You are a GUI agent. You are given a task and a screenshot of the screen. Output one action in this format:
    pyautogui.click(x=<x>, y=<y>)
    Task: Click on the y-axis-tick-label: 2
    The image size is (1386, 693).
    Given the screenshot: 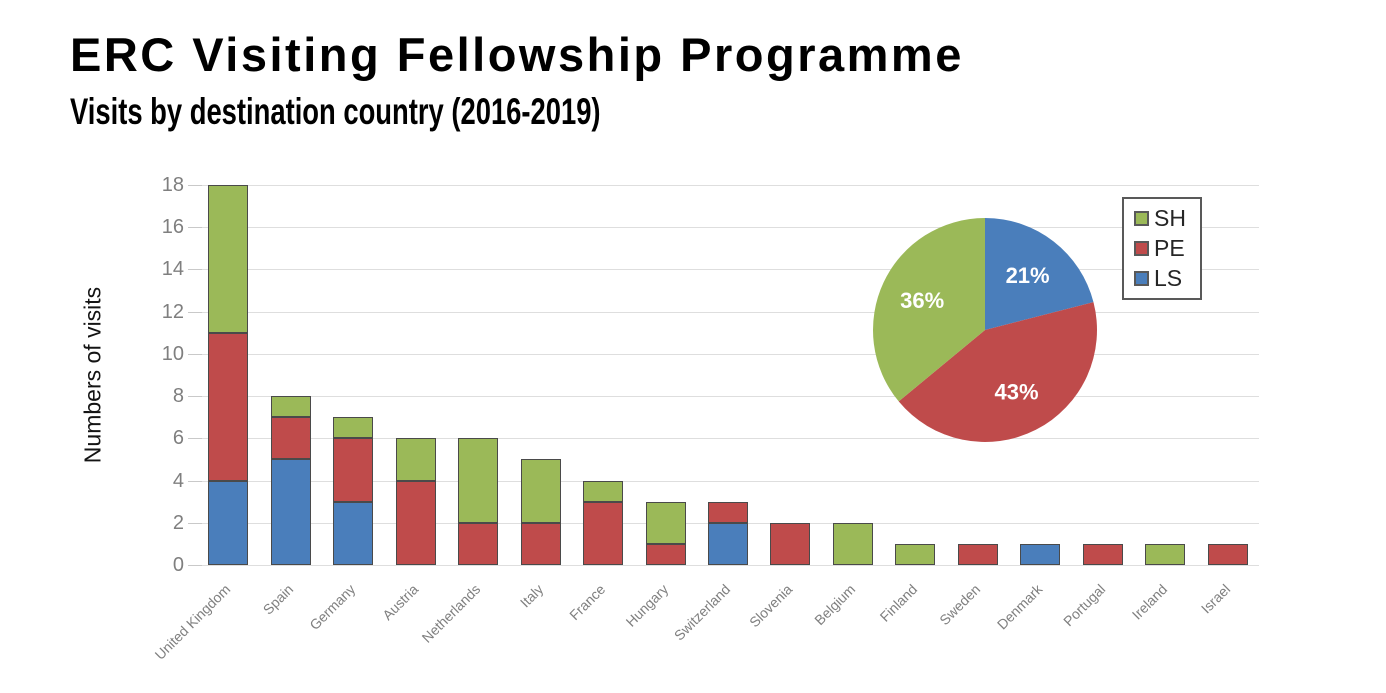 What is the action you would take?
    pyautogui.click(x=178, y=522)
    